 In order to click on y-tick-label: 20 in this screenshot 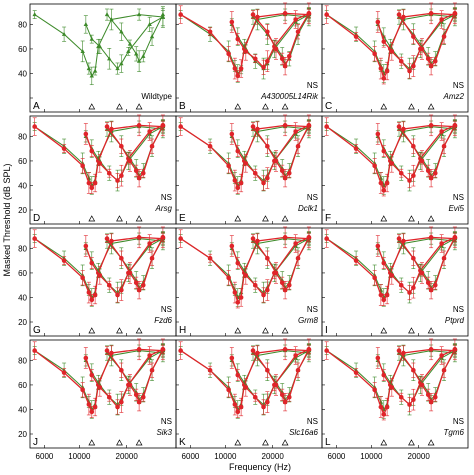, I will do `click(22, 210)`.